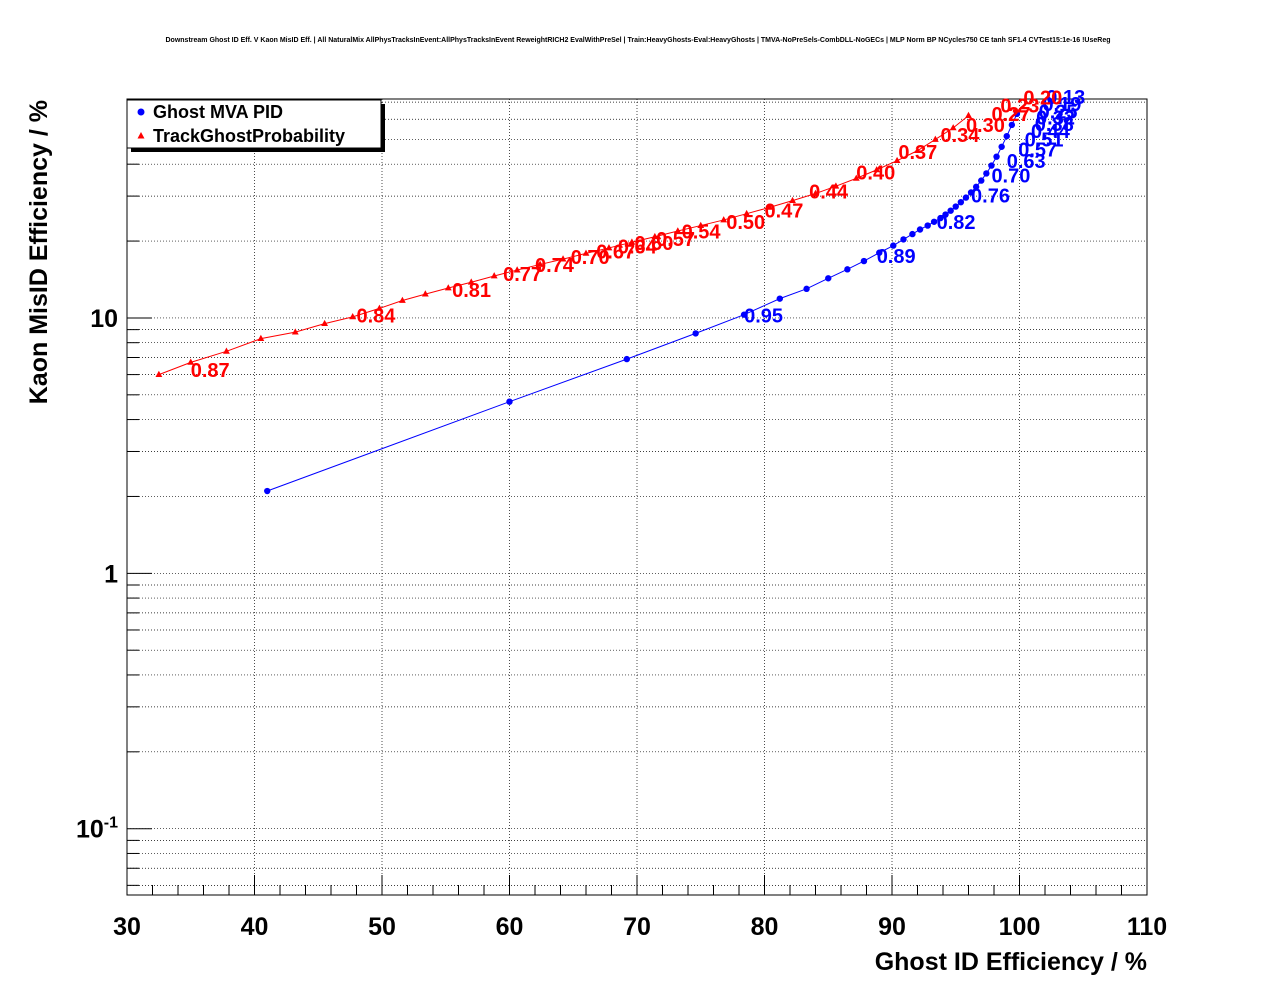 This screenshot has height=996, width=1276. Describe the element at coordinates (1147, 927) in the screenshot. I see `x-tick-label: 110` at that location.